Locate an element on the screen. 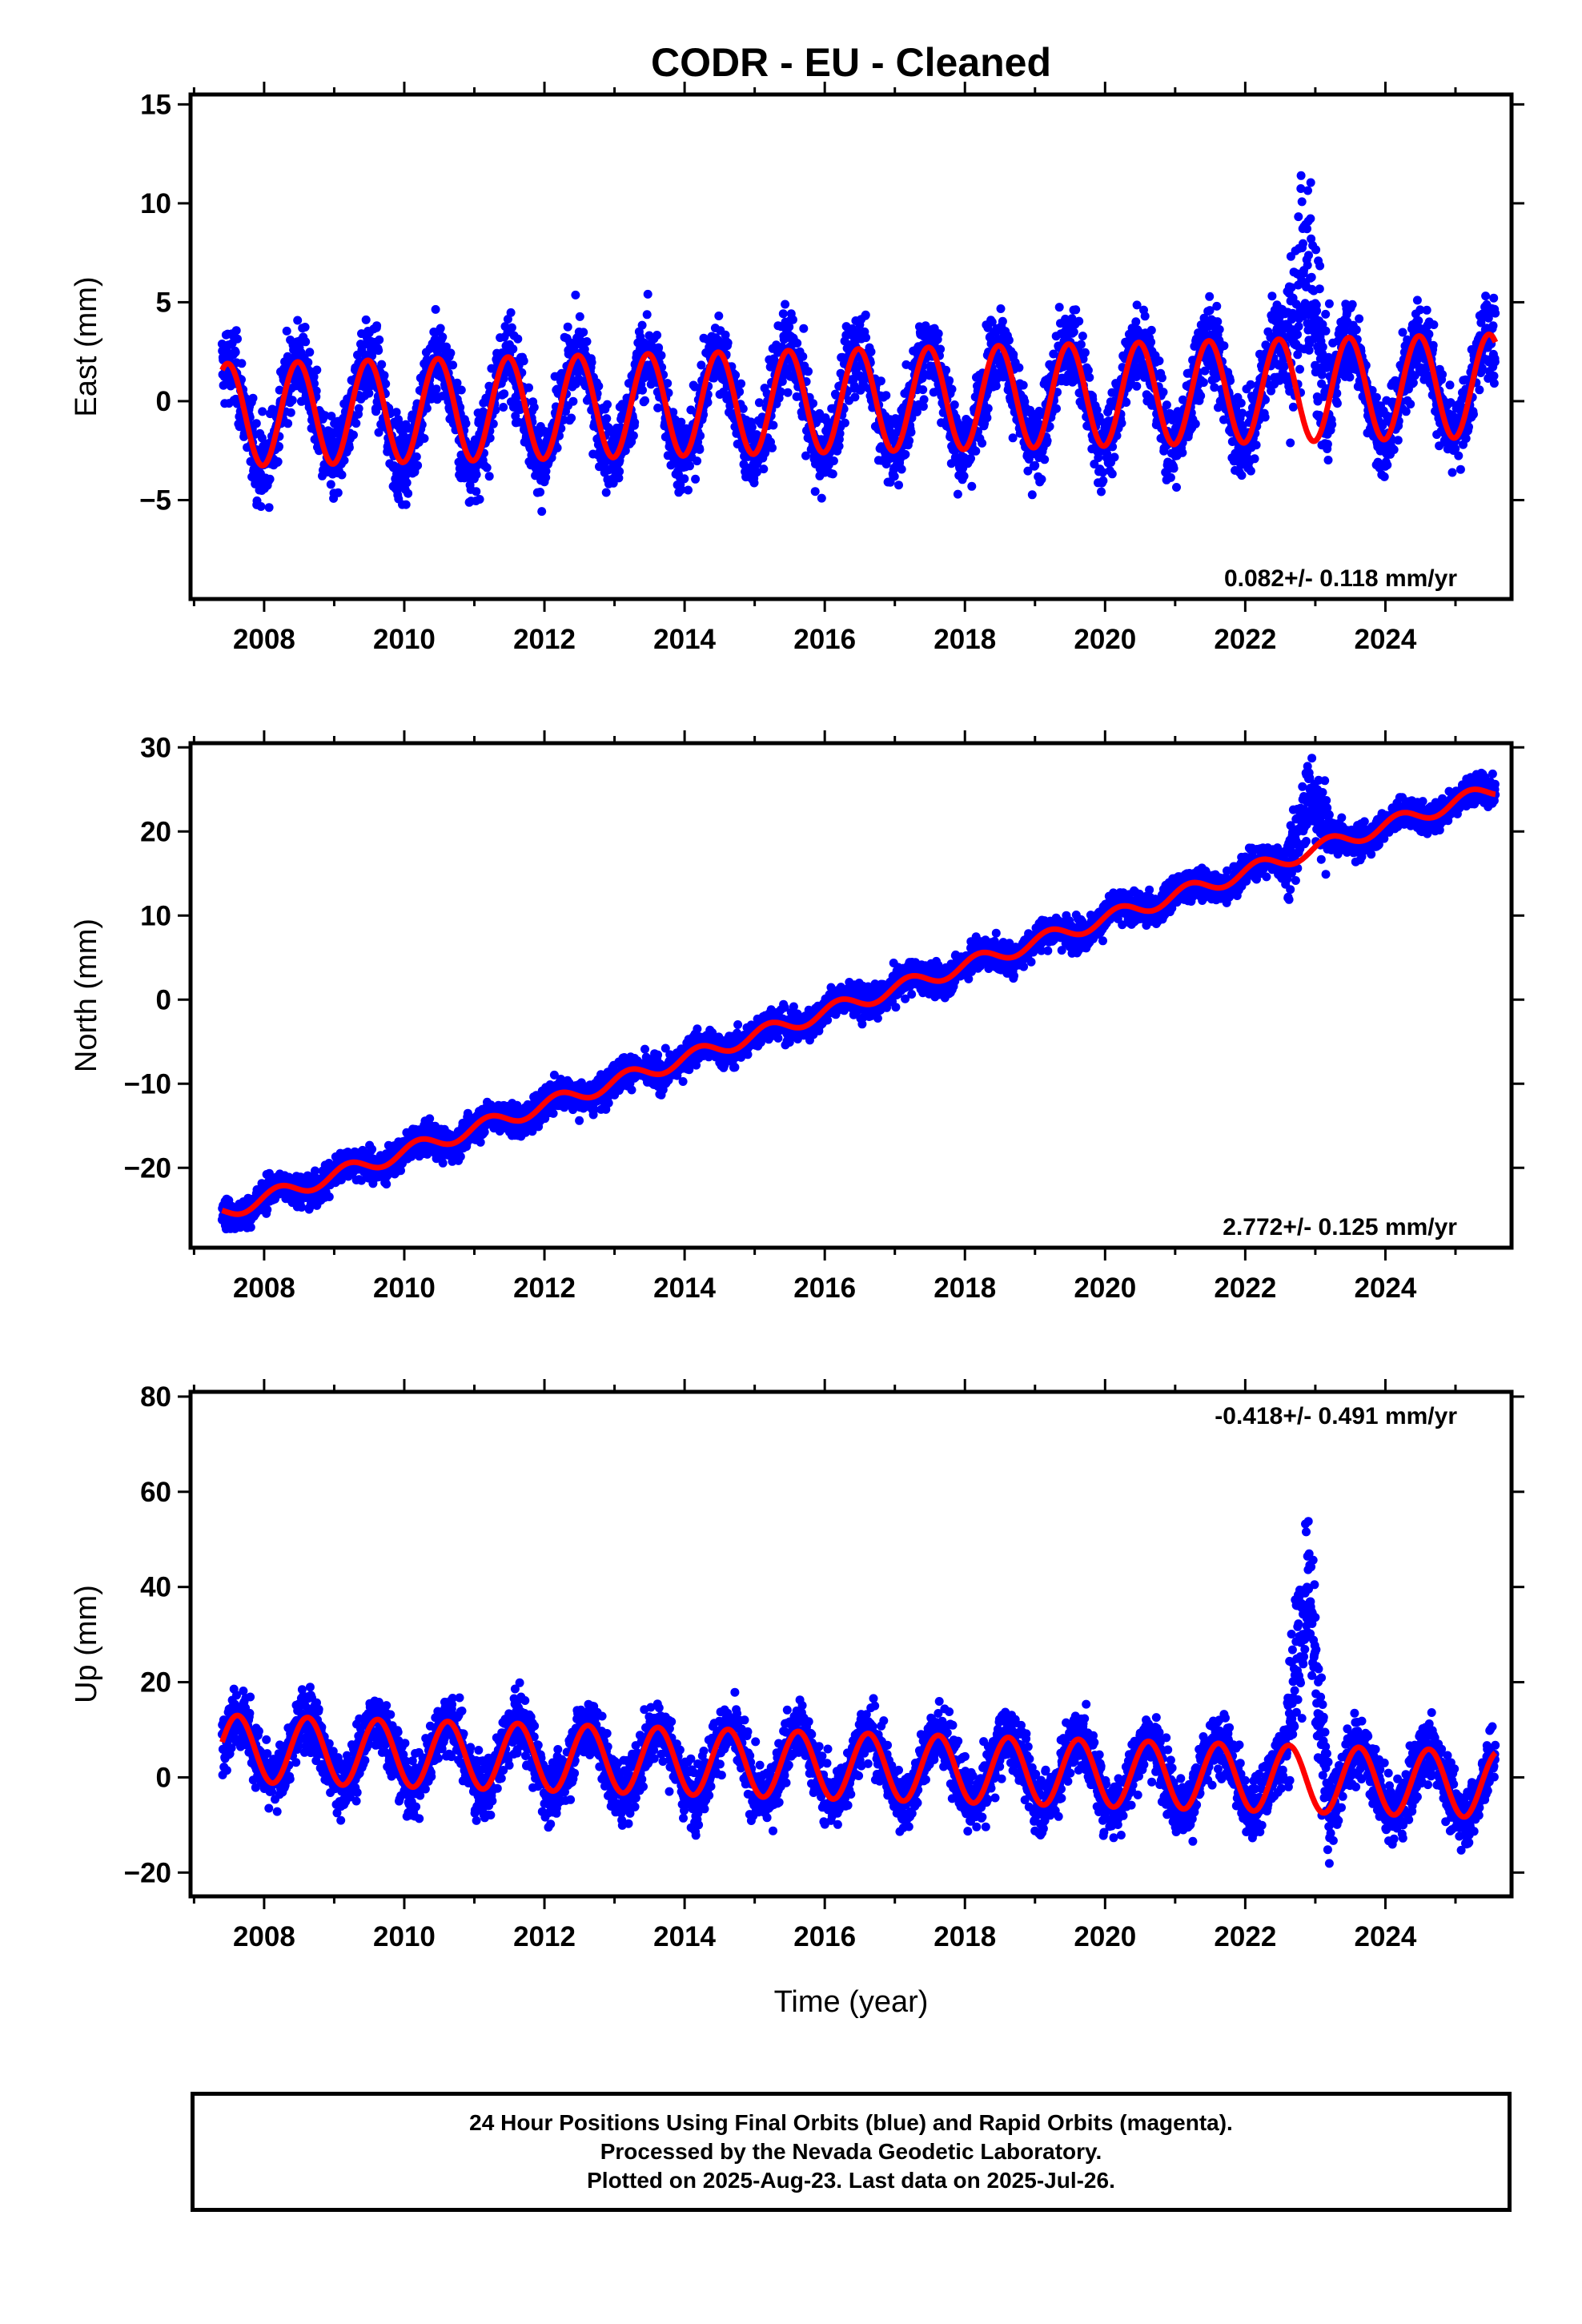 The height and width of the screenshot is (2324, 1582). x-tick-label: 2016 is located at coordinates (824, 639).